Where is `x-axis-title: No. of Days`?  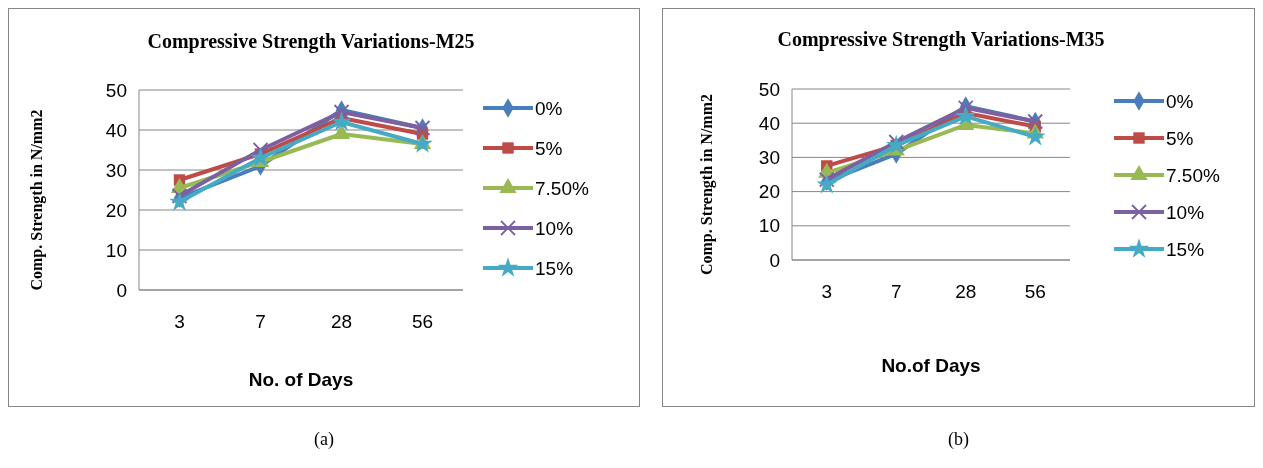
x-axis-title: No. of Days is located at coordinates (301, 379).